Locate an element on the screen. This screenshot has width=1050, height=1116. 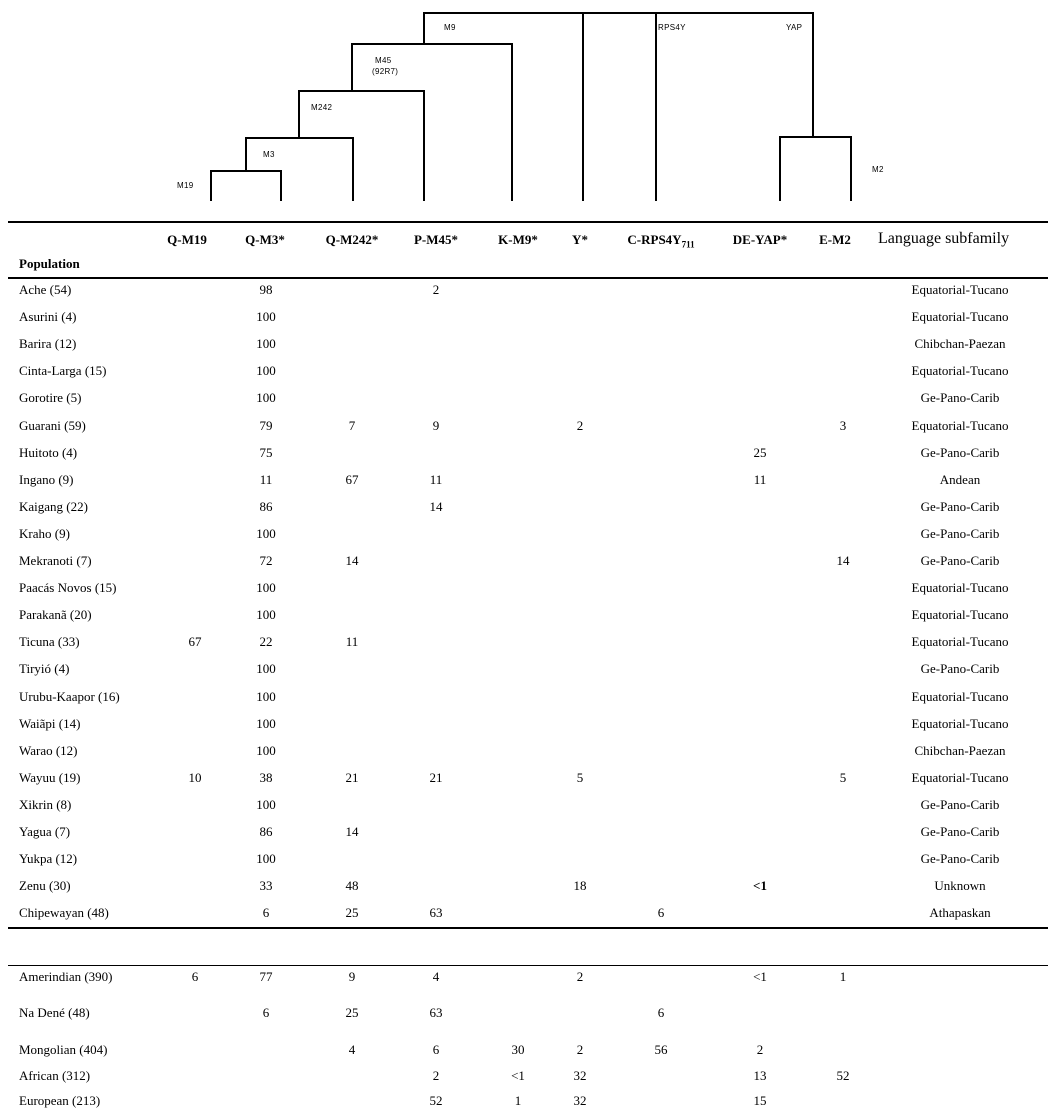
branch-root is located at coordinates (698, 74).